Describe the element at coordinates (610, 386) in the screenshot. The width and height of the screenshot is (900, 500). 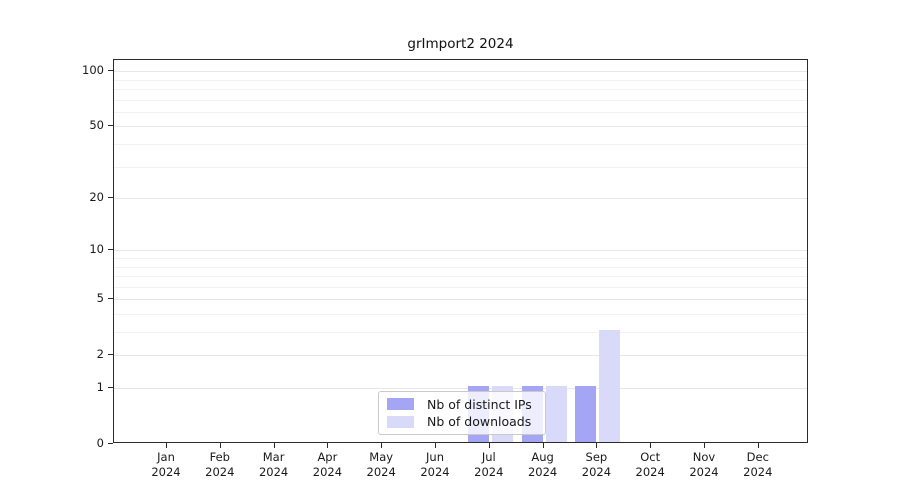
I see `bar-nb-of-downloads-sep` at that location.